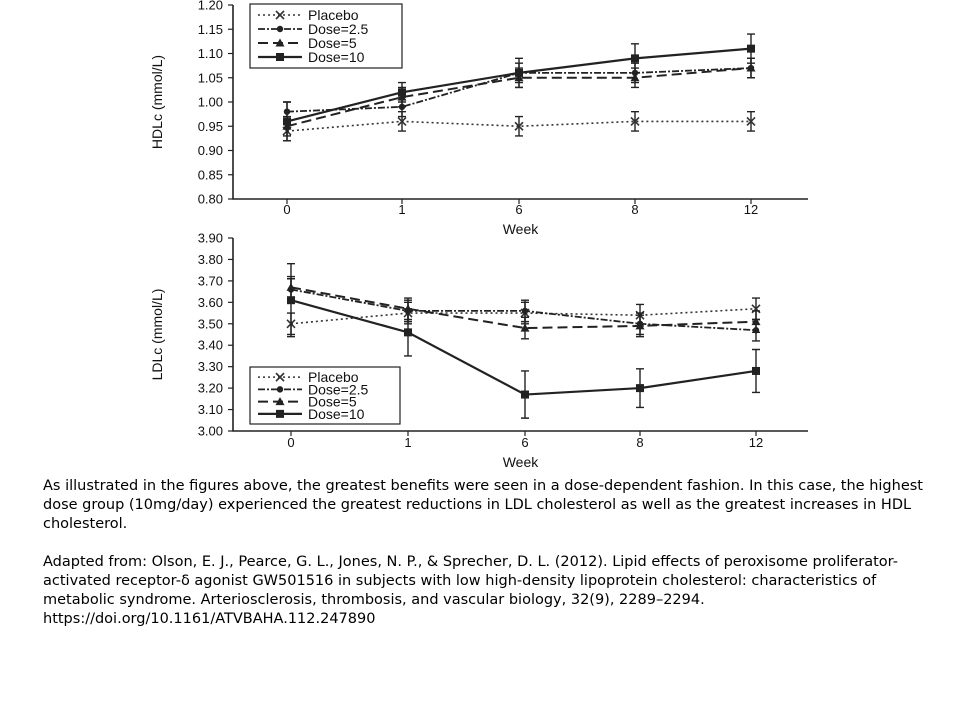 This screenshot has width=960, height=720. I want to click on y-tick-label: 1.20, so click(210, 6).